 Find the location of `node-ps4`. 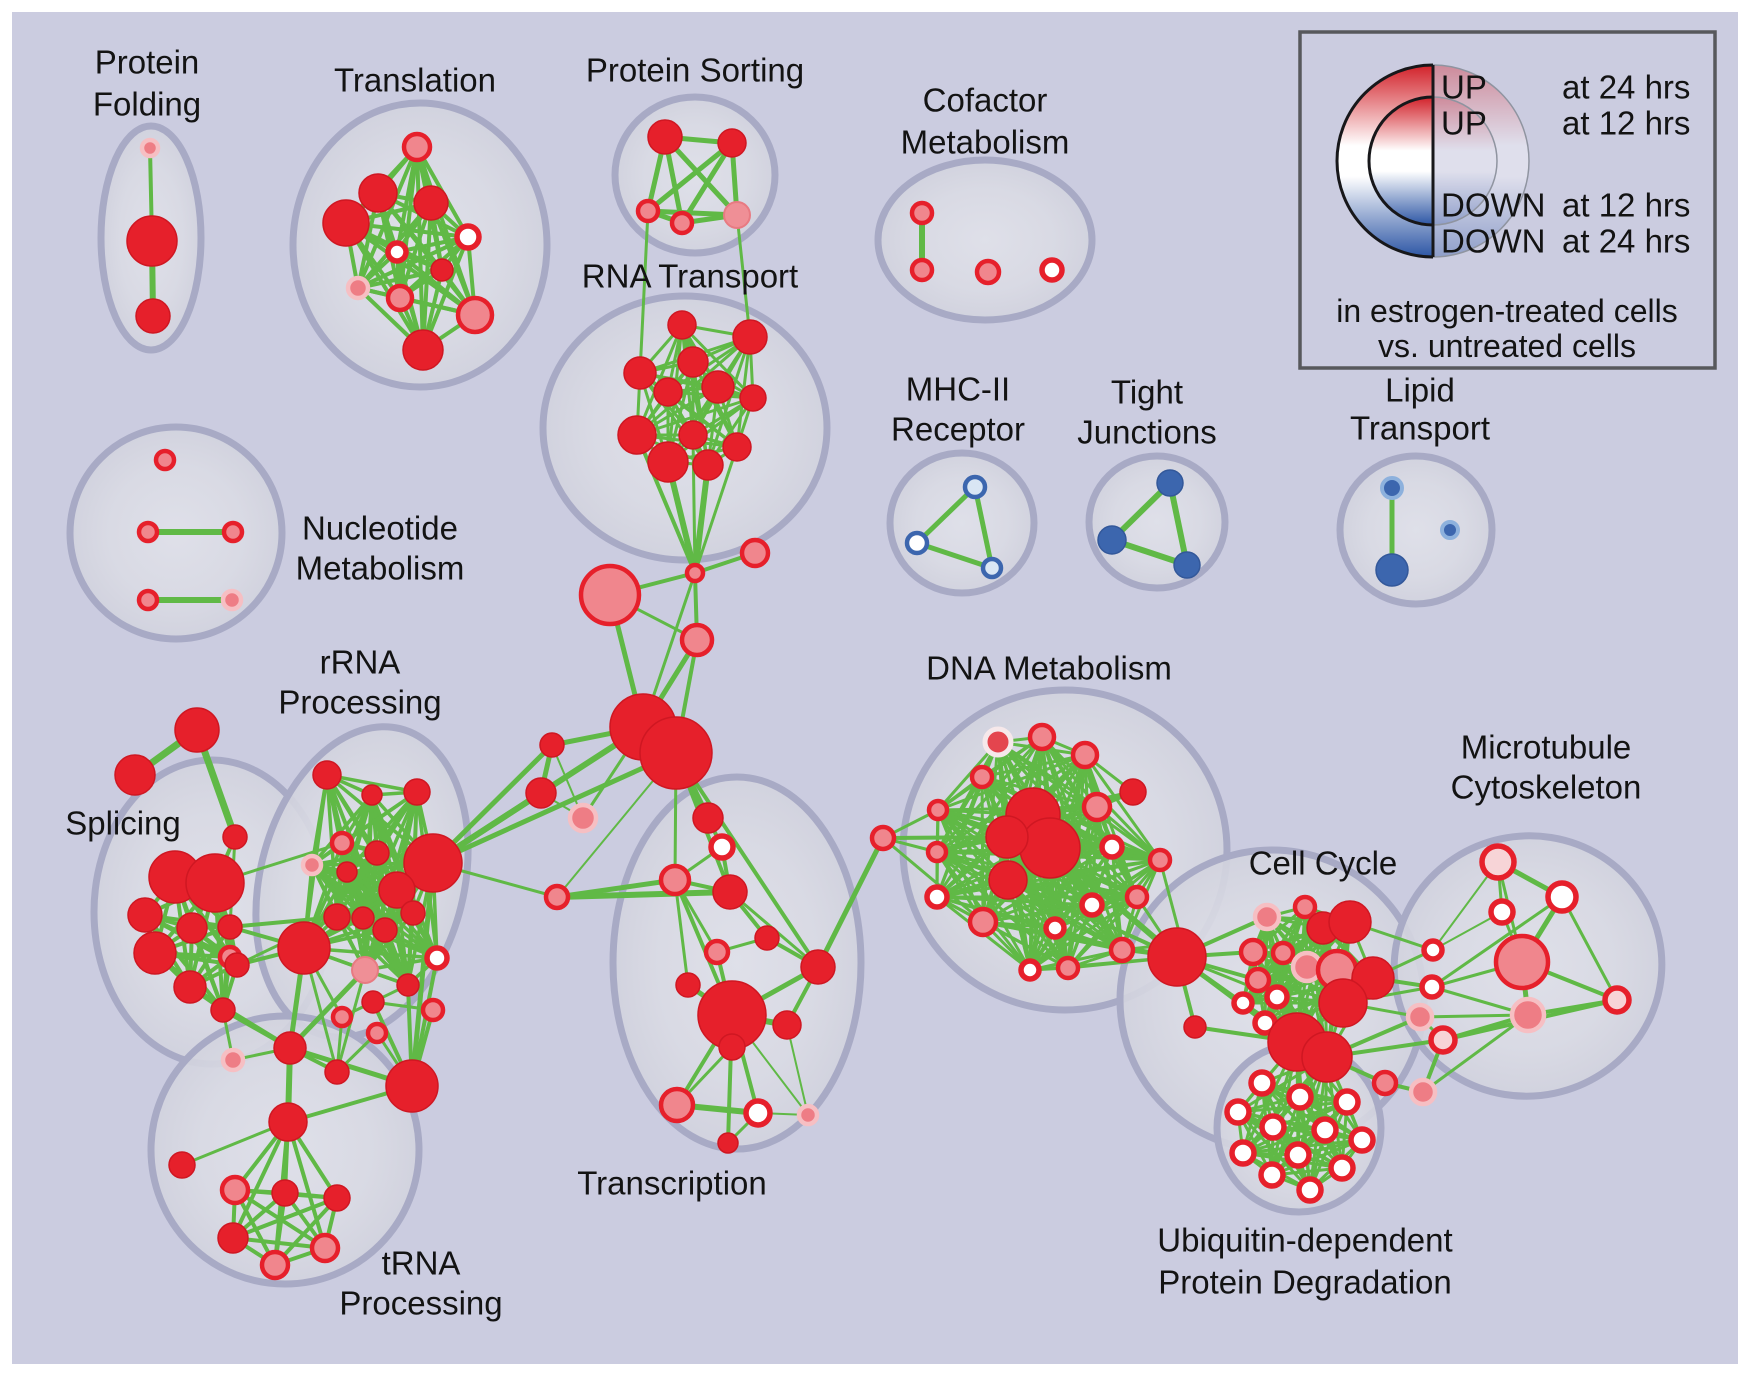

node-ps4 is located at coordinates (682, 223).